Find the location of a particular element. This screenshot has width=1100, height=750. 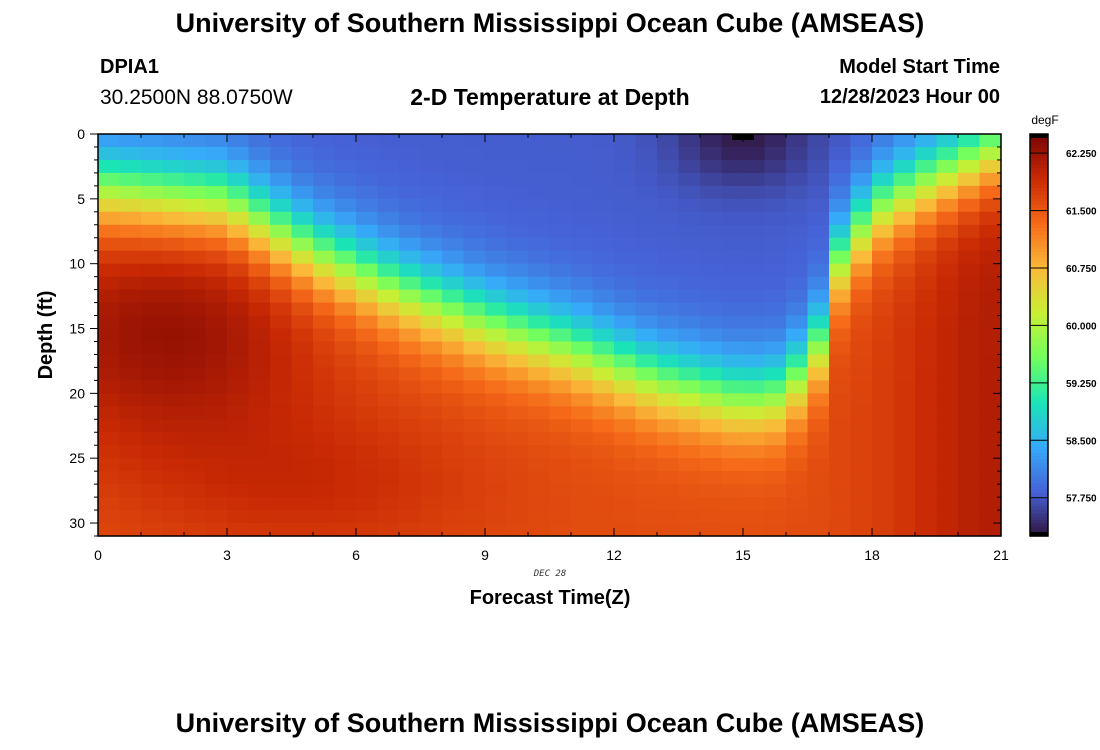

colorbar-cap-top is located at coordinates (1039, 136).